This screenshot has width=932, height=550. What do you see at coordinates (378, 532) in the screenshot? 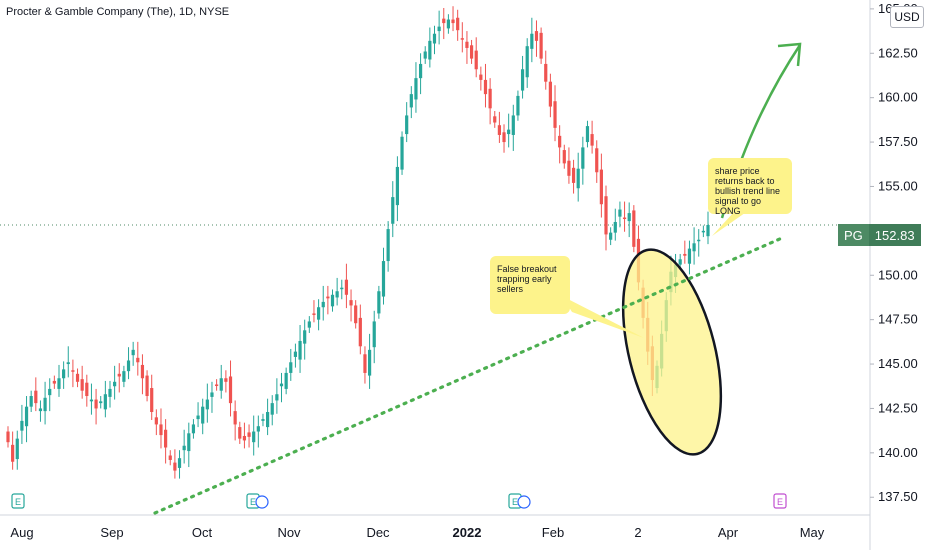
I see `x-tick-label: Dec` at bounding box center [378, 532].